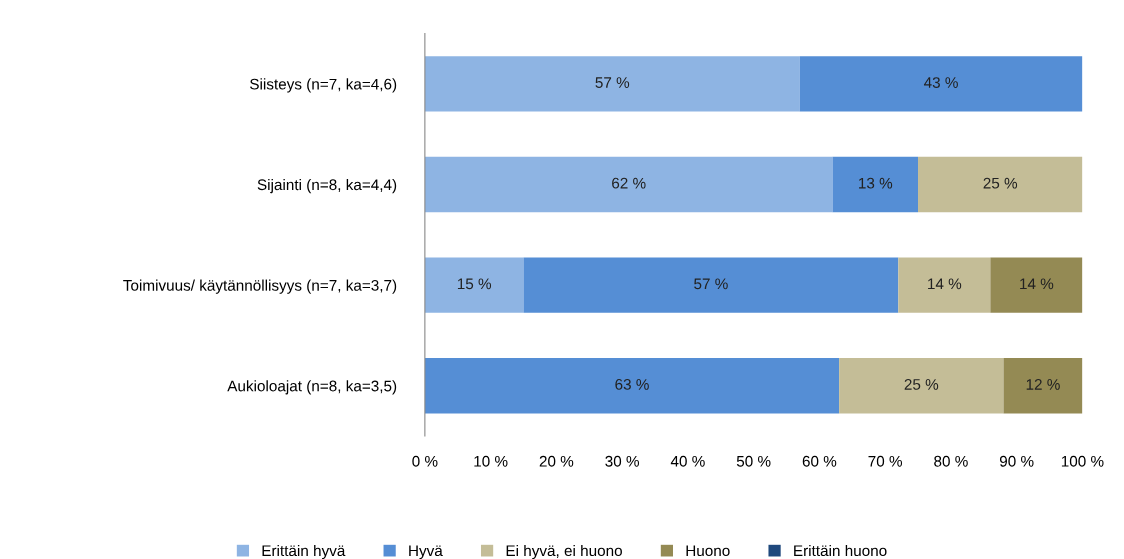 This screenshot has width=1124, height=559. I want to click on data-label: 15 %, so click(474, 284).